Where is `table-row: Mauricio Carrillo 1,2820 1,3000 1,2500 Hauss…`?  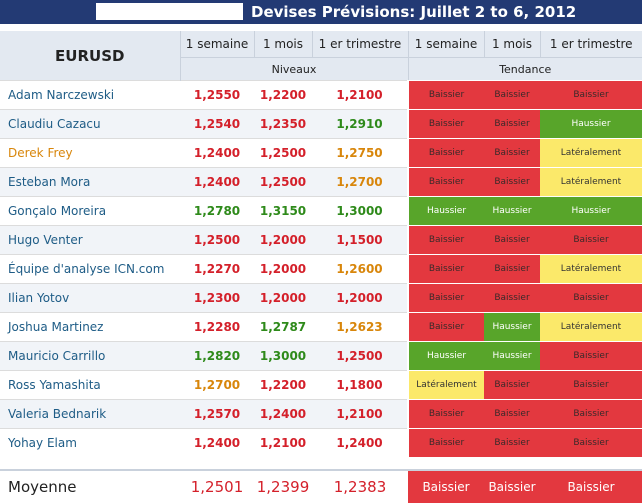
table-row: Mauricio Carrillo 1,2820 1,3000 1,2500 Hauss… is located at coordinates (321, 356).